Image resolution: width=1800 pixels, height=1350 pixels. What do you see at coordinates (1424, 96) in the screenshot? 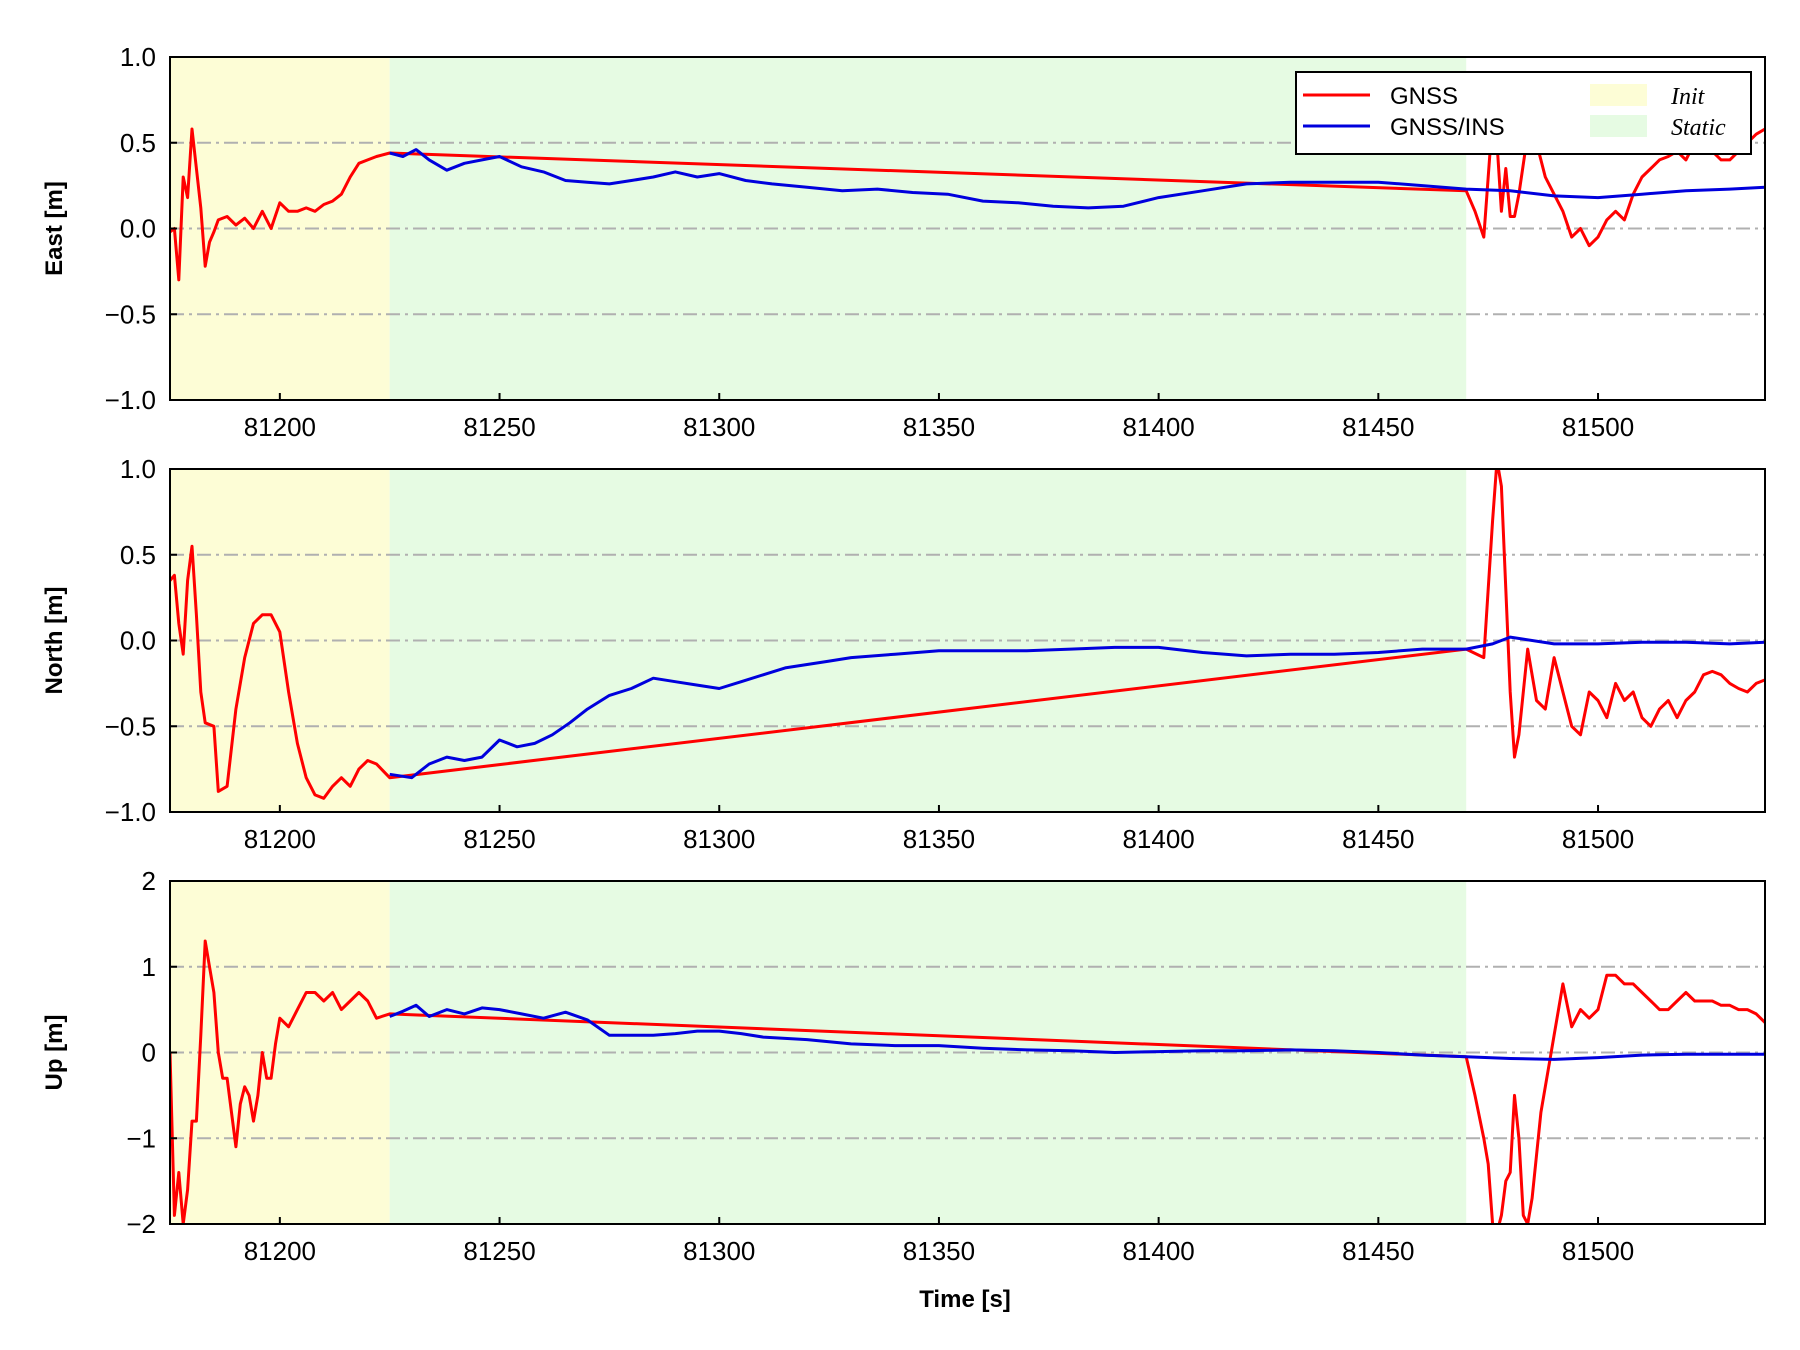
I see `legend-label-gnss: GNSS` at bounding box center [1424, 96].